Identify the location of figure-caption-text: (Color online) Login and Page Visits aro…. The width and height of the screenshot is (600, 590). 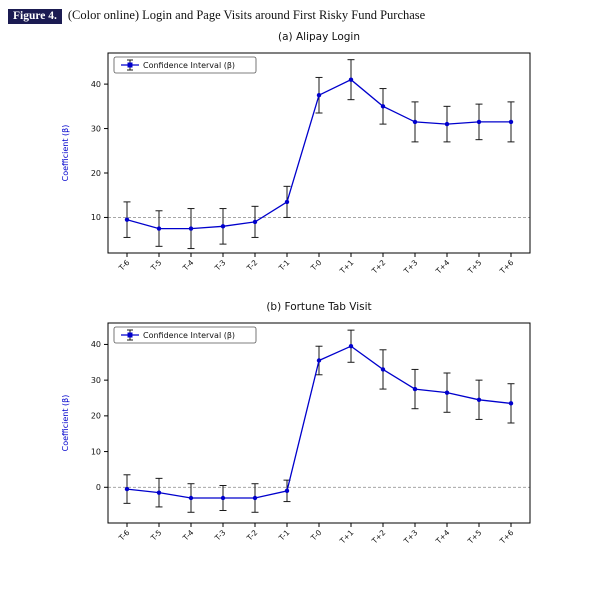
(246, 15).